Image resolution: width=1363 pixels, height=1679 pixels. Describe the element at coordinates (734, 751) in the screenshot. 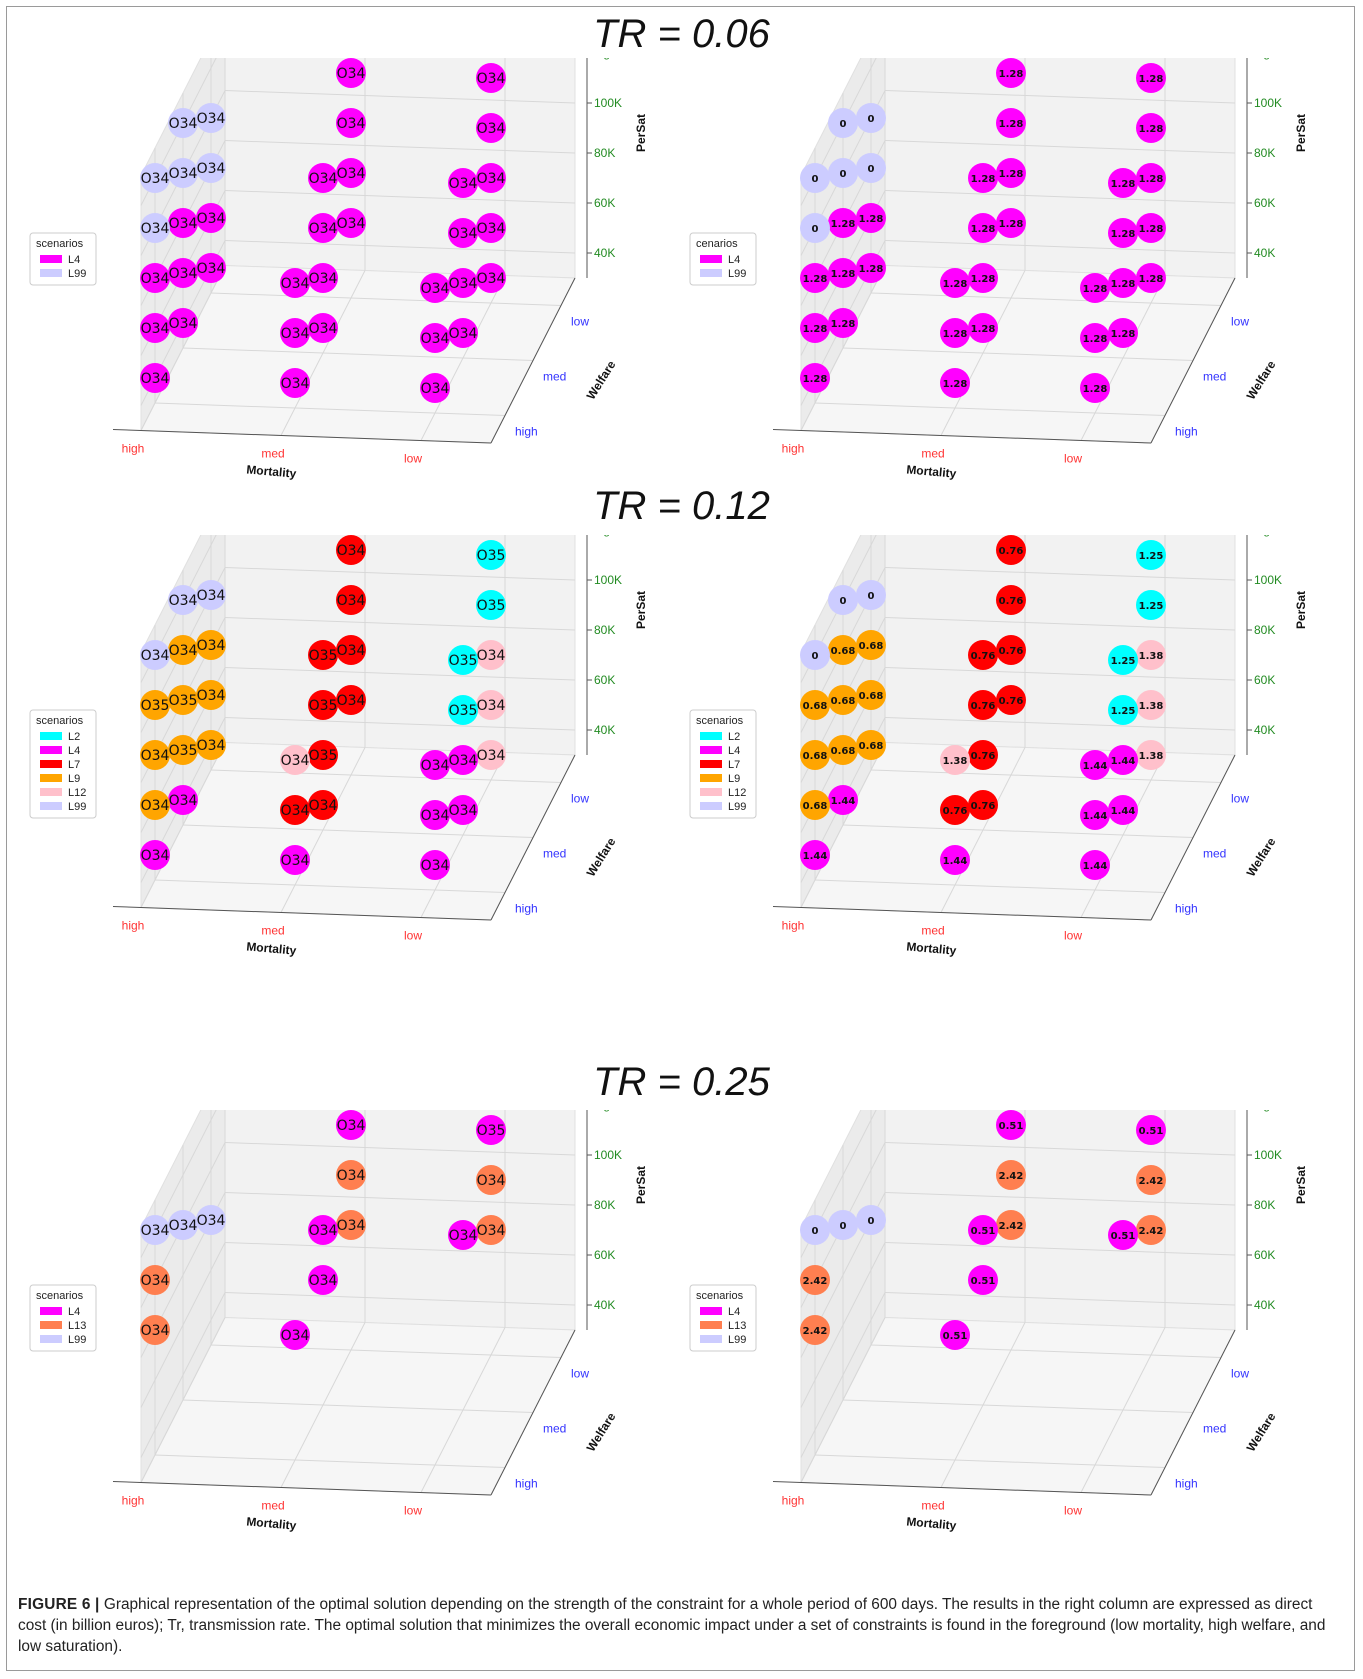

I see `legend-entry: L4` at that location.